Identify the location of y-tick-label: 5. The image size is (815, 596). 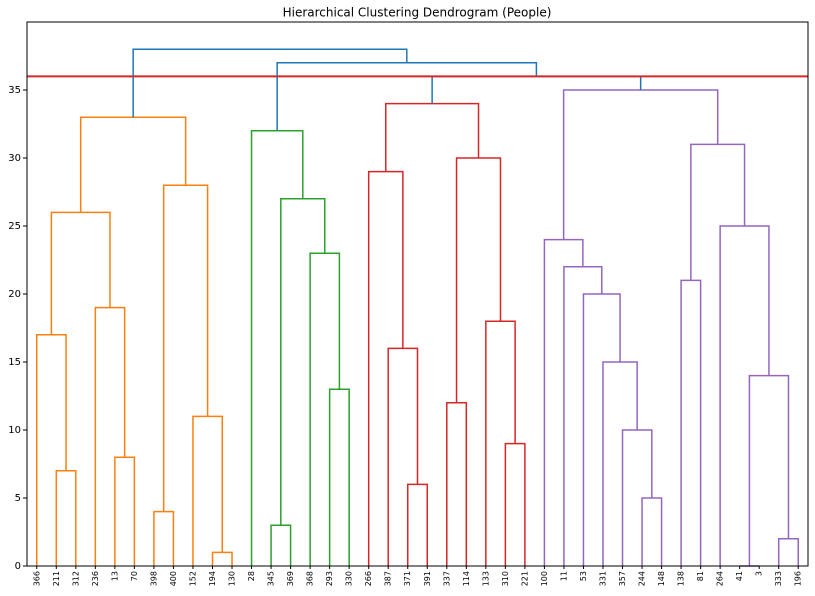
(18, 498).